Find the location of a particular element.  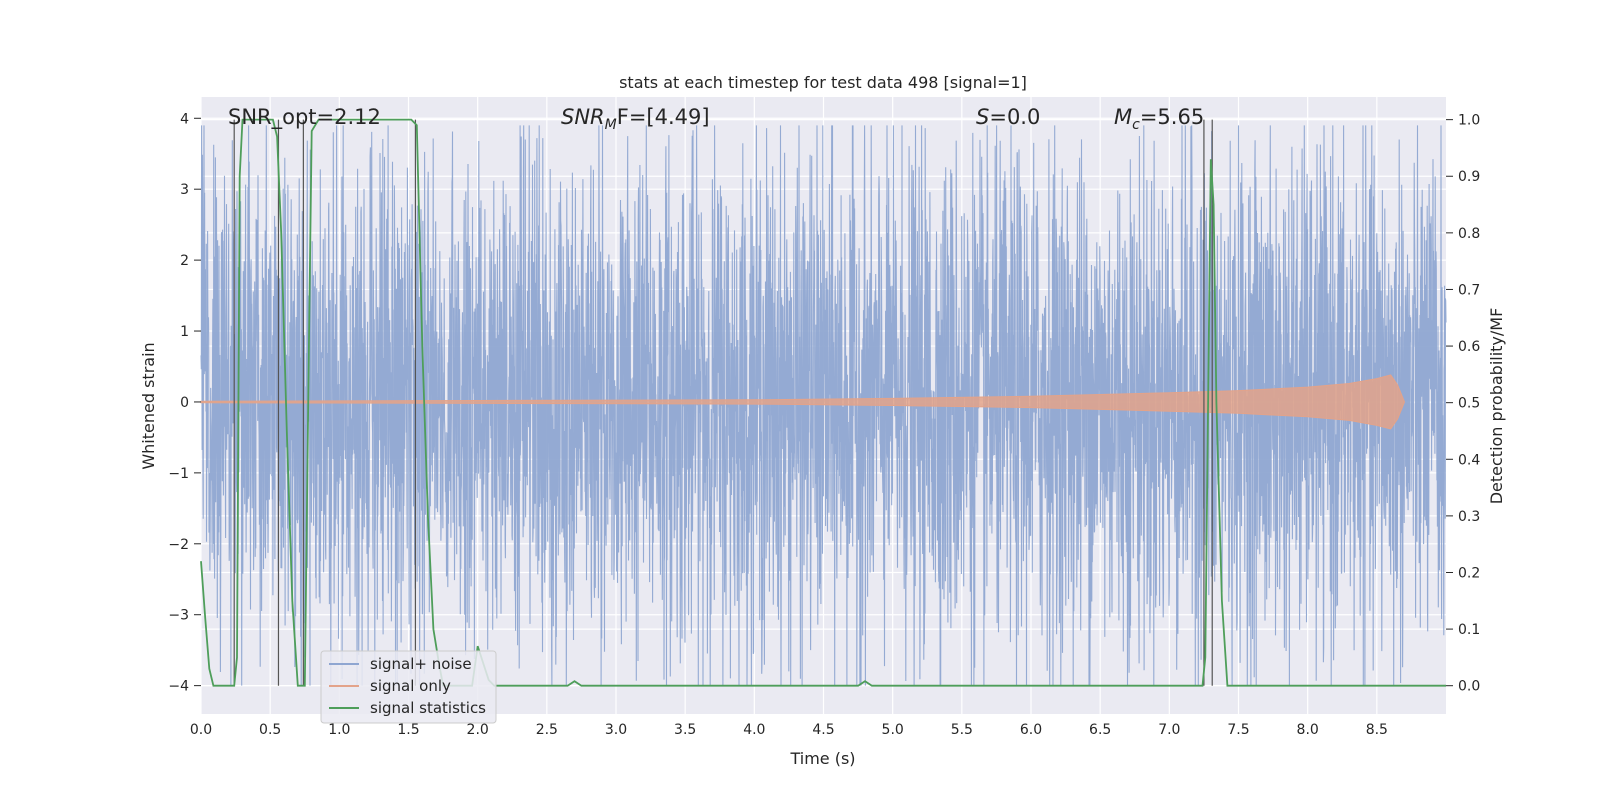

y-axis-right-ticks: 1.0 0.9 0.8 0.7 0.6 0.5 0.4 0.3 0.2 0.1 0.0 is located at coordinates (1463, 404).